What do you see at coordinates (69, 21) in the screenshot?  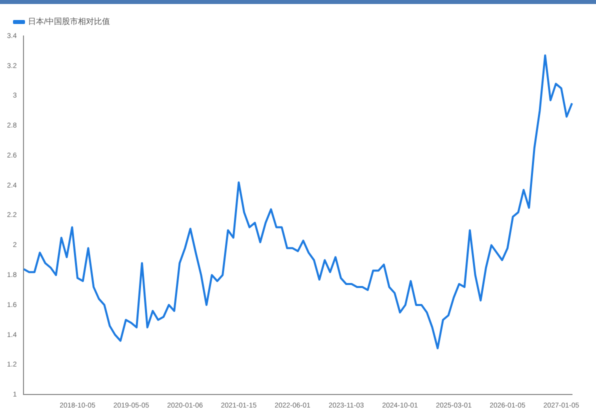 I see `legend-label: 日本/中国股市相对比值` at bounding box center [69, 21].